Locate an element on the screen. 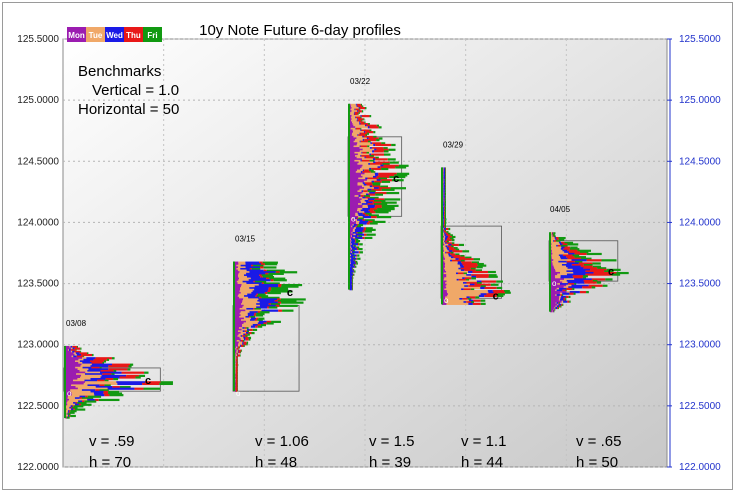 This screenshot has width=737, height=494. y-tick-left: 124.5000 is located at coordinates (38, 161).